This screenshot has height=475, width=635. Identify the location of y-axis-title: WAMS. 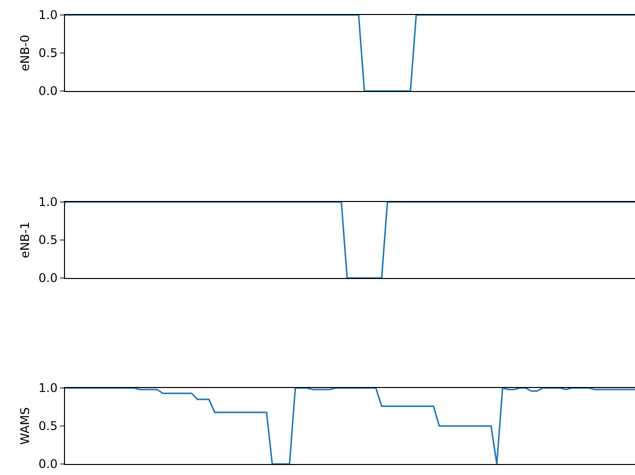
(25, 426).